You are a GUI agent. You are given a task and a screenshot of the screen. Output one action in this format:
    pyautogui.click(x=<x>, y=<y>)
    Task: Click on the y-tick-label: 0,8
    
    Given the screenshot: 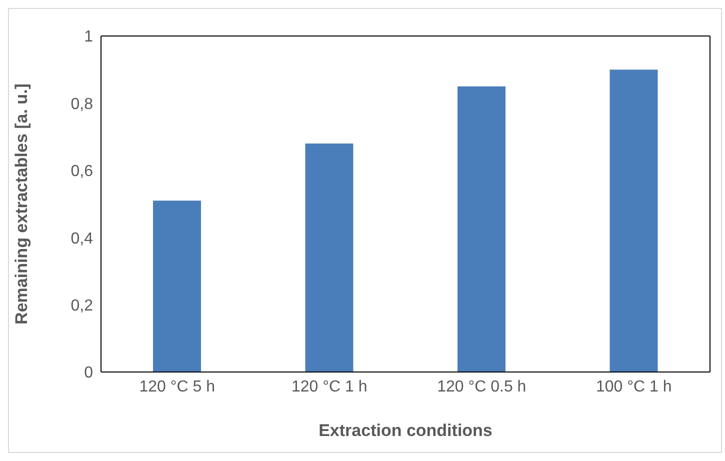 What is the action you would take?
    pyautogui.click(x=82, y=104)
    